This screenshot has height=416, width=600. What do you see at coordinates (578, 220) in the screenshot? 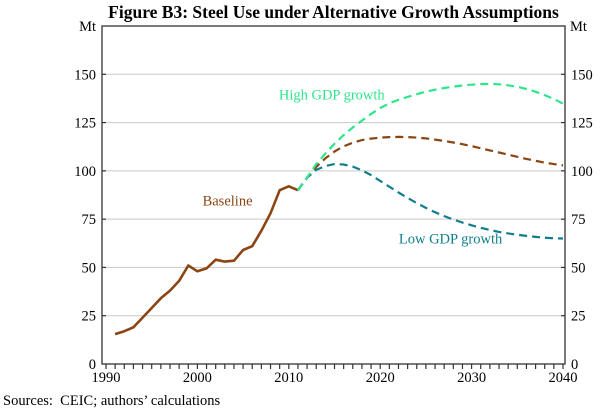
I see `y-tick-label-right: 75` at bounding box center [578, 220].